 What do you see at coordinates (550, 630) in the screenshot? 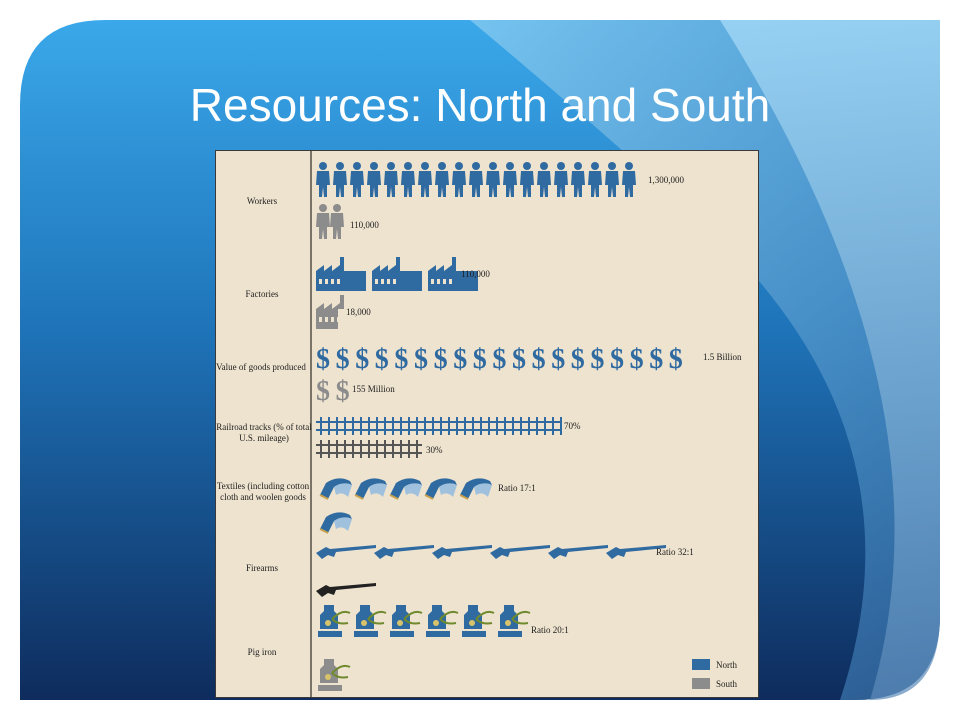
I see `value-pig-iron-ratio: Ratio 20:1` at bounding box center [550, 630].